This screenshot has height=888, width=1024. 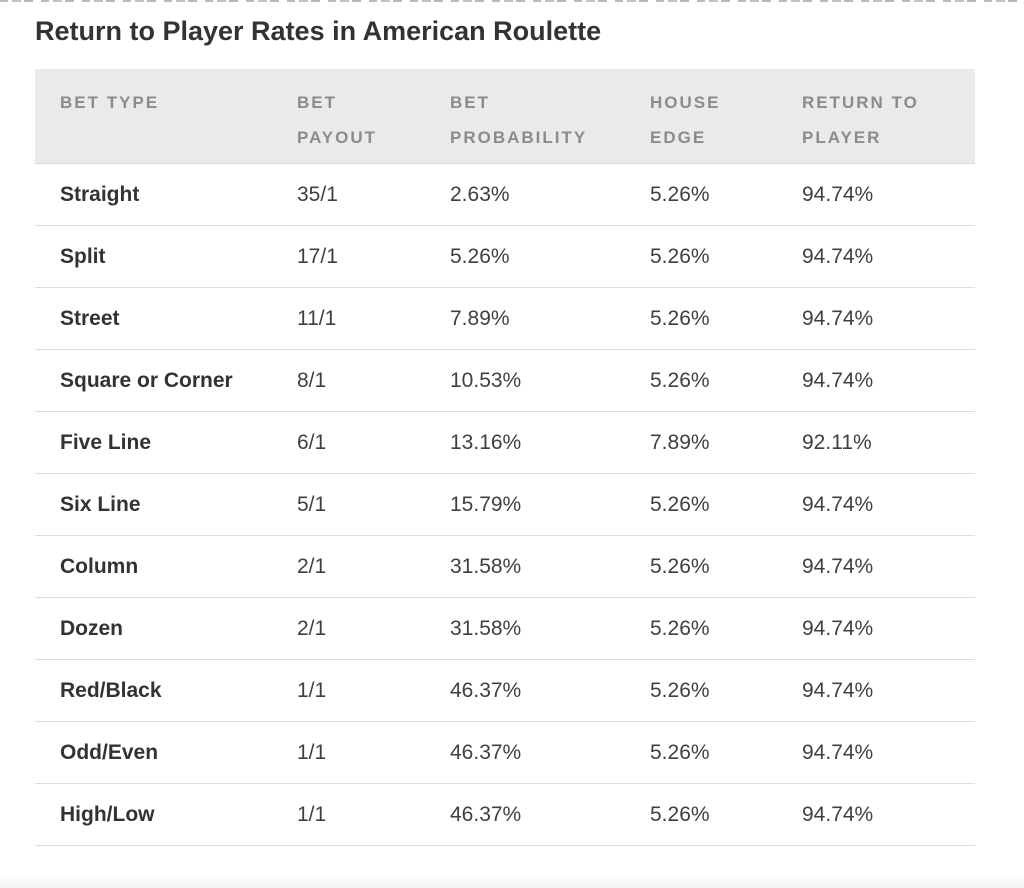 I want to click on table-row: Five Line 6/1 13.16% 7.89% 92.11%, so click(x=505, y=442).